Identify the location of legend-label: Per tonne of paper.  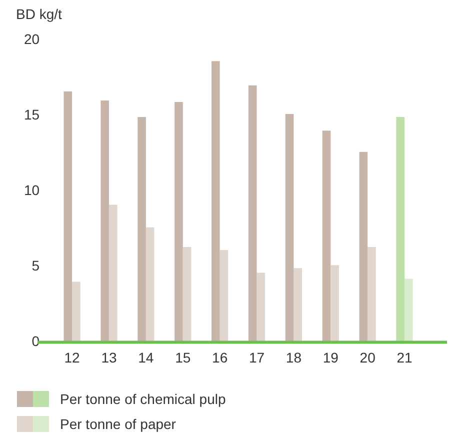
(118, 424).